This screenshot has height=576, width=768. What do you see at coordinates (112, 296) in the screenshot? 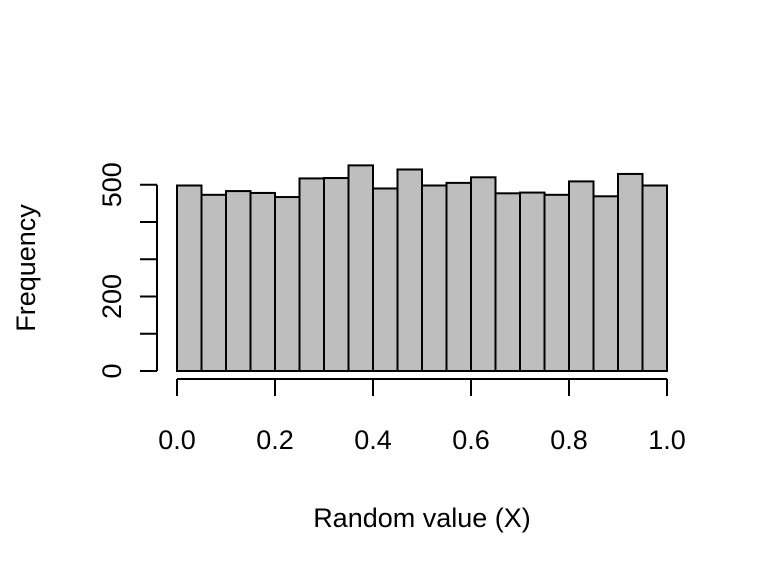
I see `y-tick-label: 200` at bounding box center [112, 296].